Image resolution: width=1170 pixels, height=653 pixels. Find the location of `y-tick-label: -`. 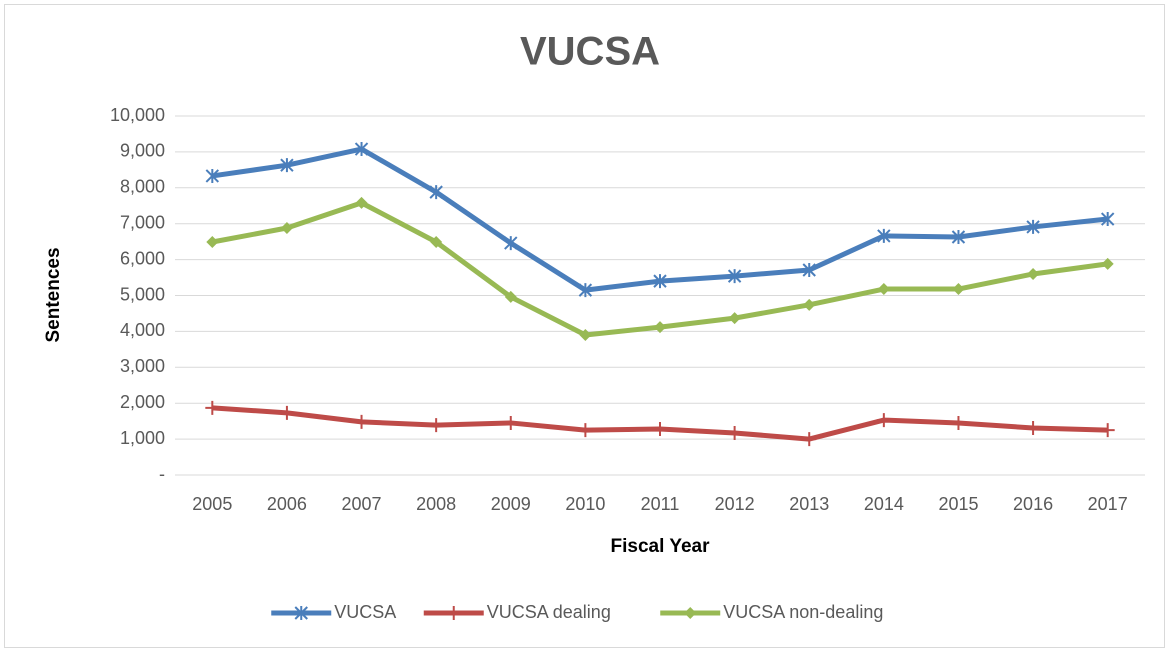

y-tick-label: - is located at coordinates (162, 474).